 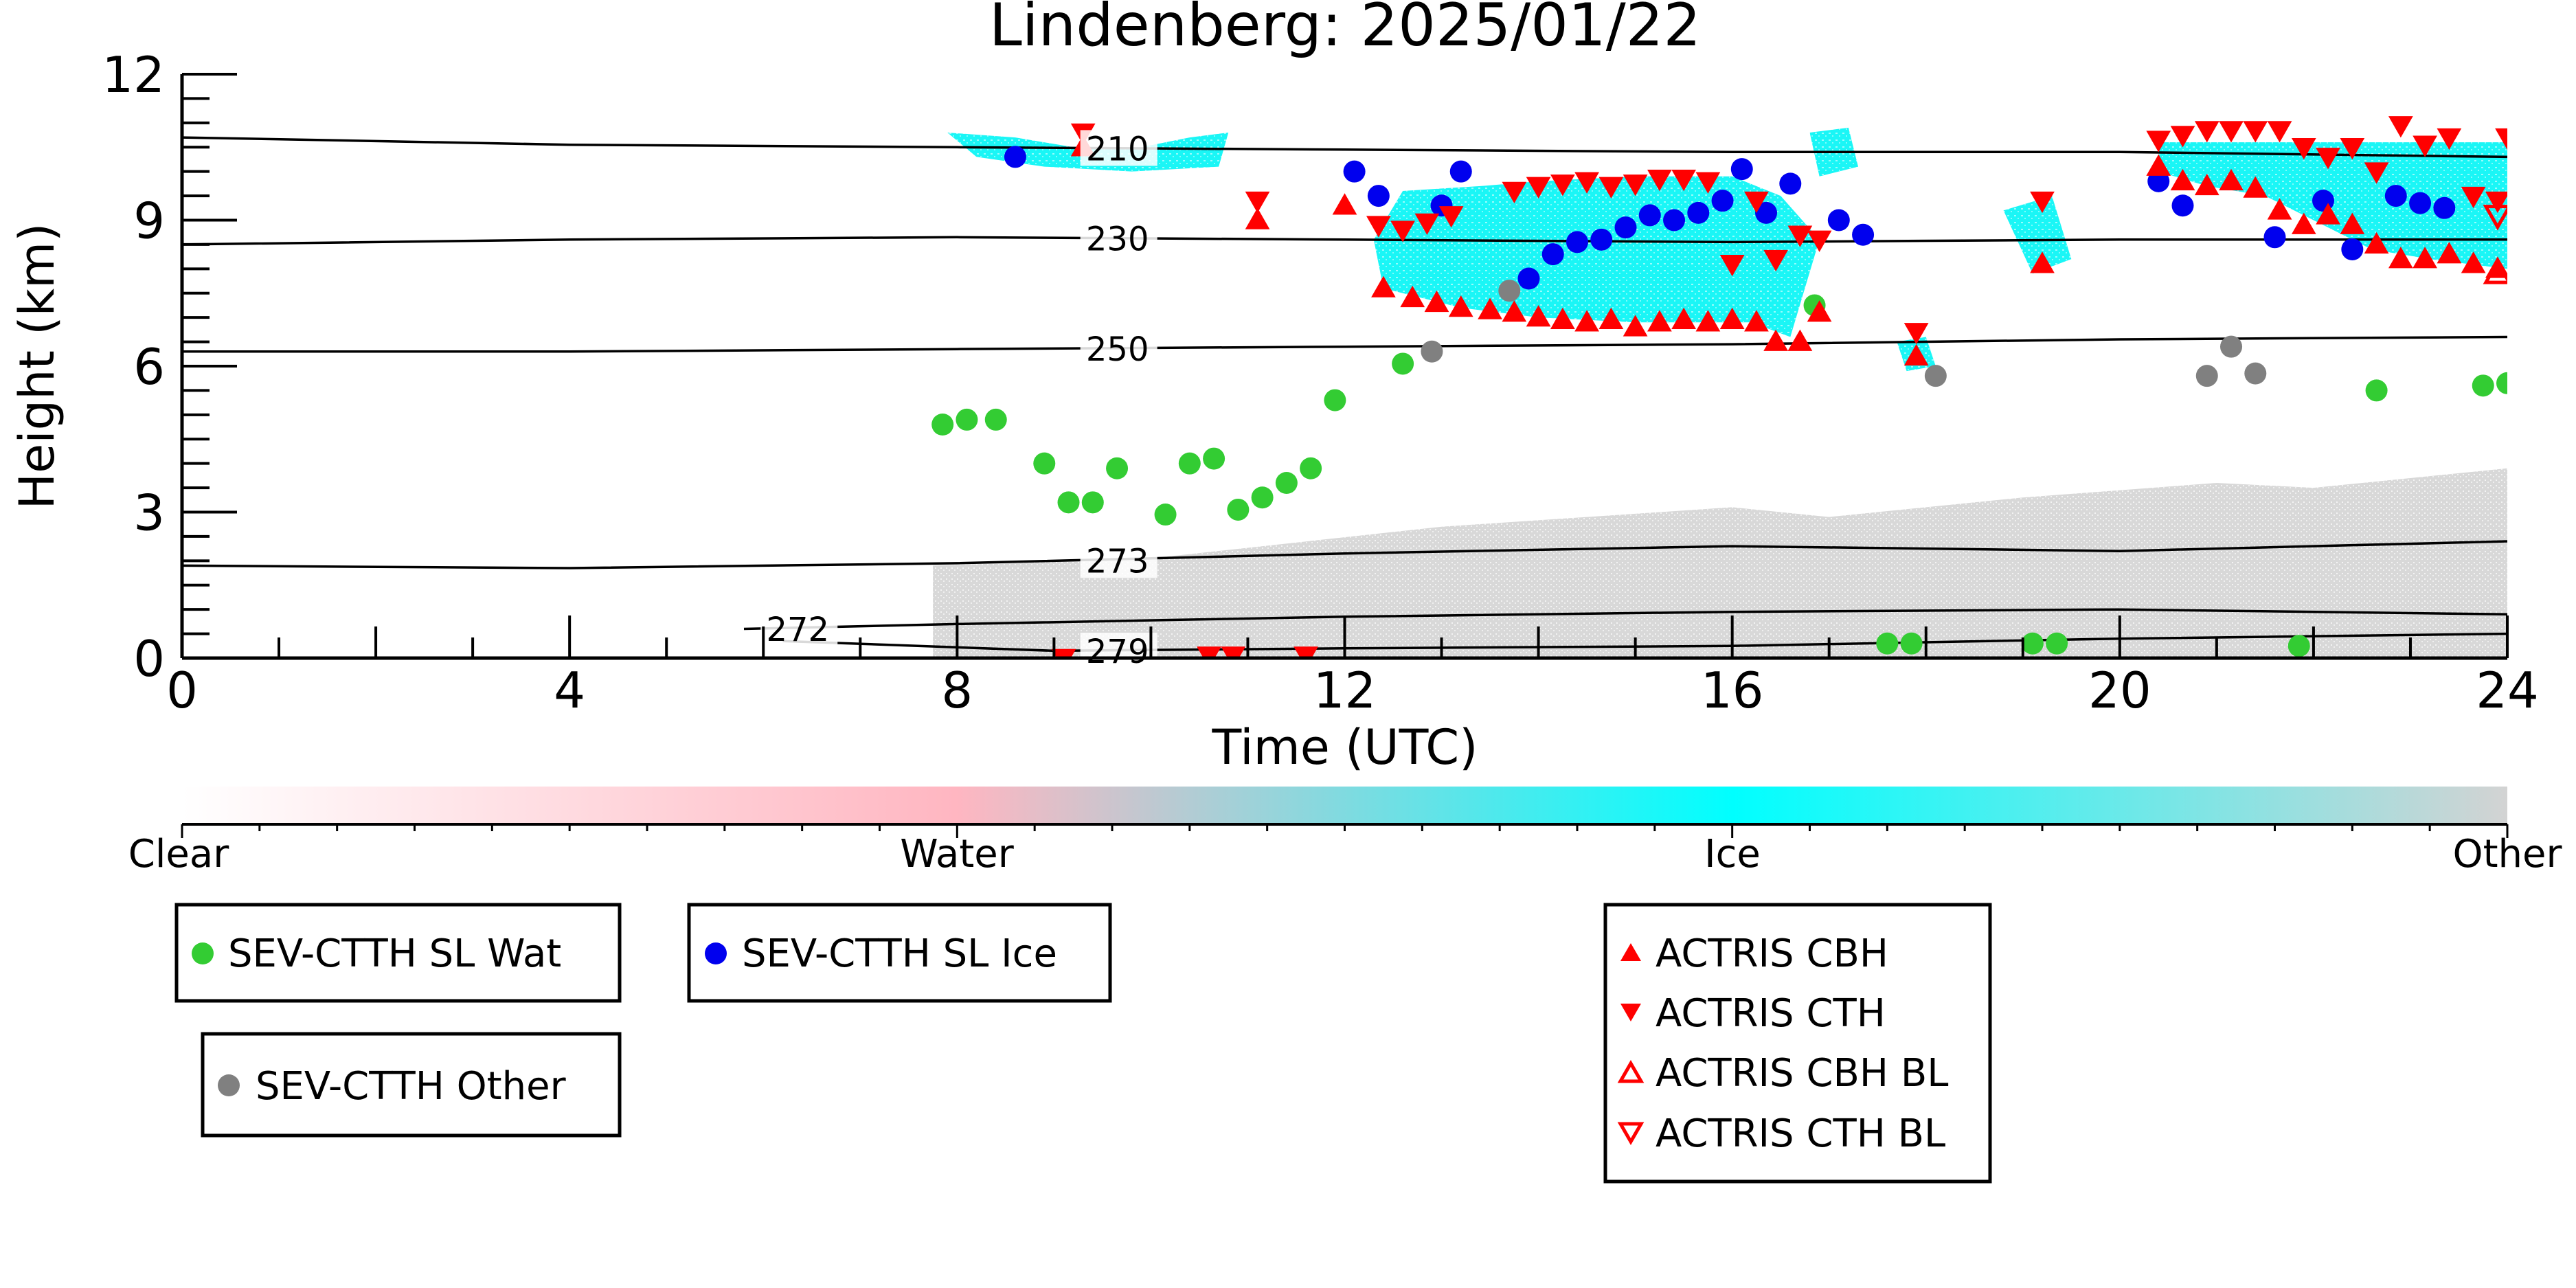 I want to click on colorbar-ticks, so click(x=1345, y=831).